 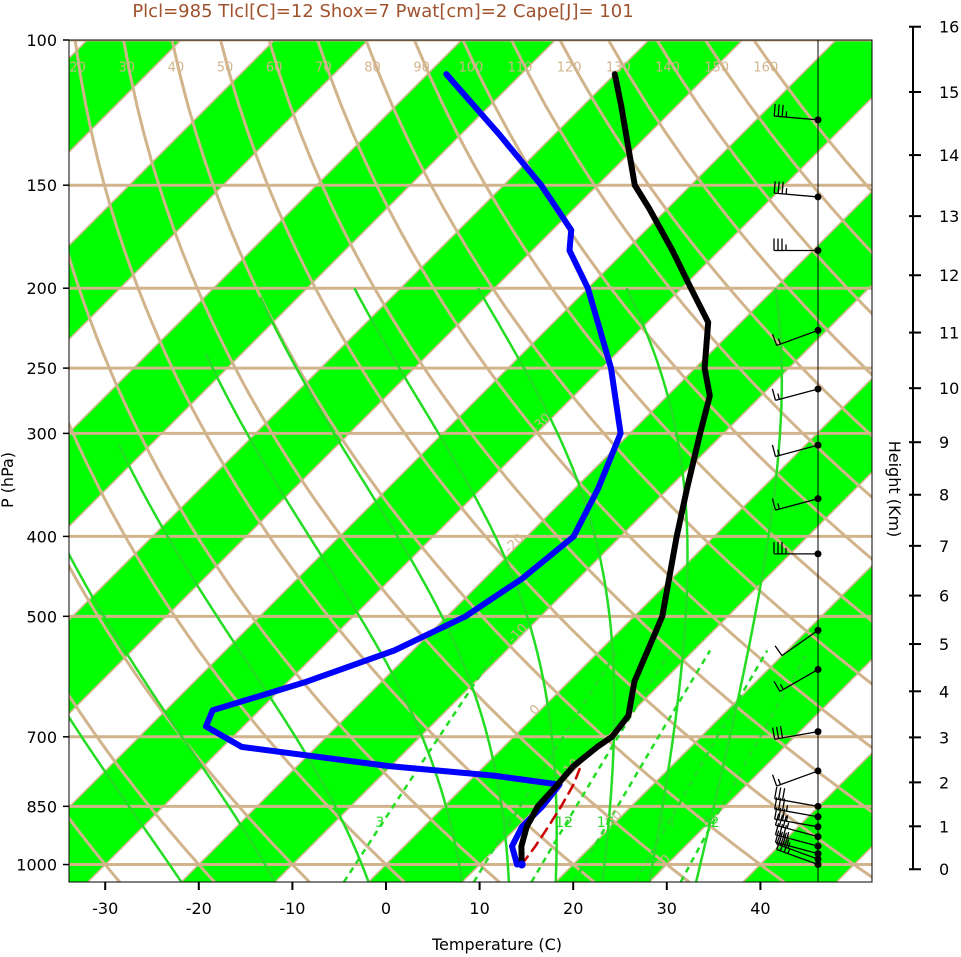 I want to click on dry-adiabat-label: 40, so click(x=176, y=67).